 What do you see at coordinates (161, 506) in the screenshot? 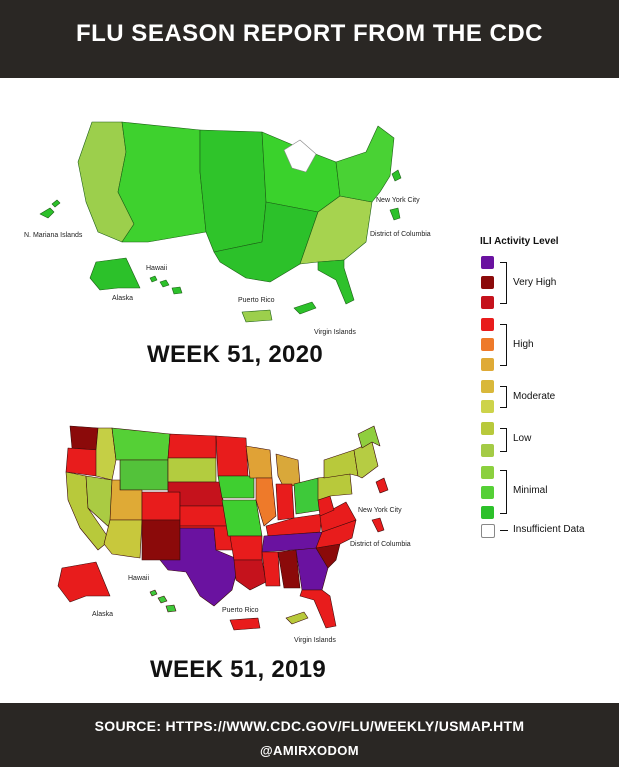
I see `state-colorado` at bounding box center [161, 506].